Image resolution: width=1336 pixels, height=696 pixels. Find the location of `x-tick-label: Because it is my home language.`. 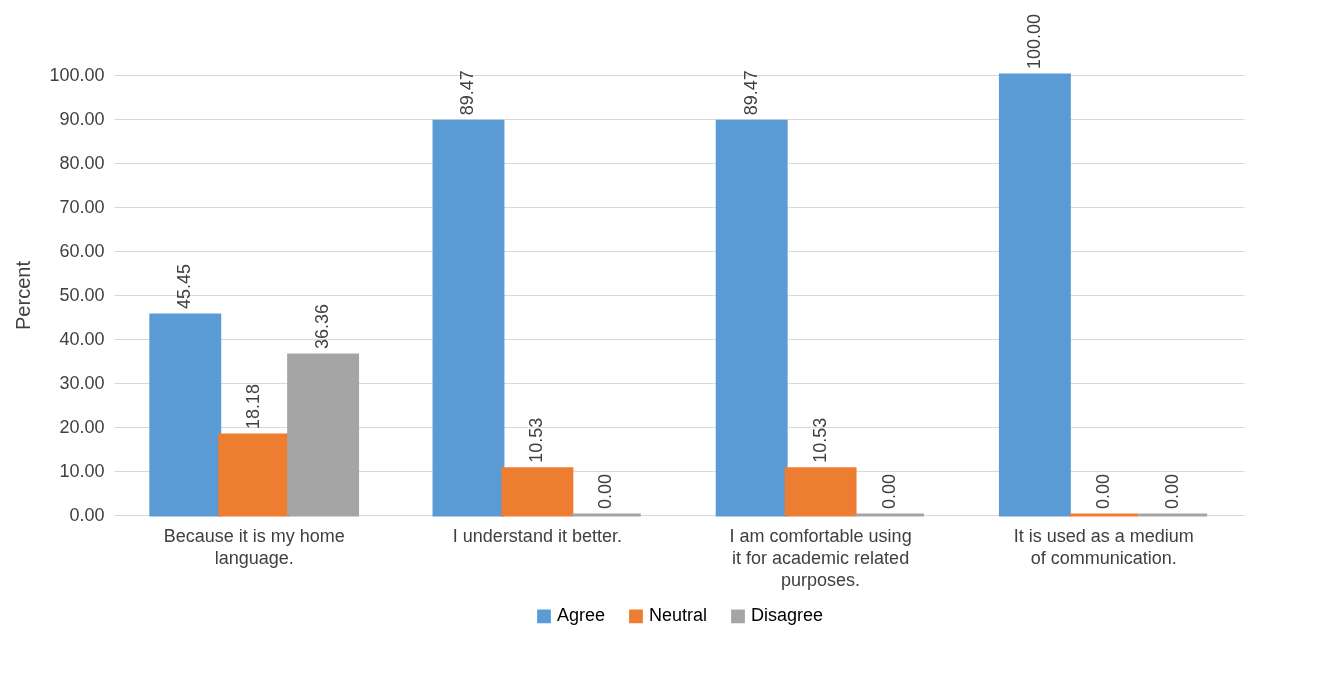

x-tick-label: Because it is my home language. is located at coordinates (254, 546).